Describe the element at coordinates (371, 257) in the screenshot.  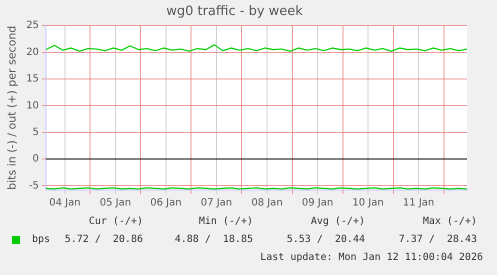
I see `text: Last update: Mon Jan 12 11:00:04 2026` at that location.